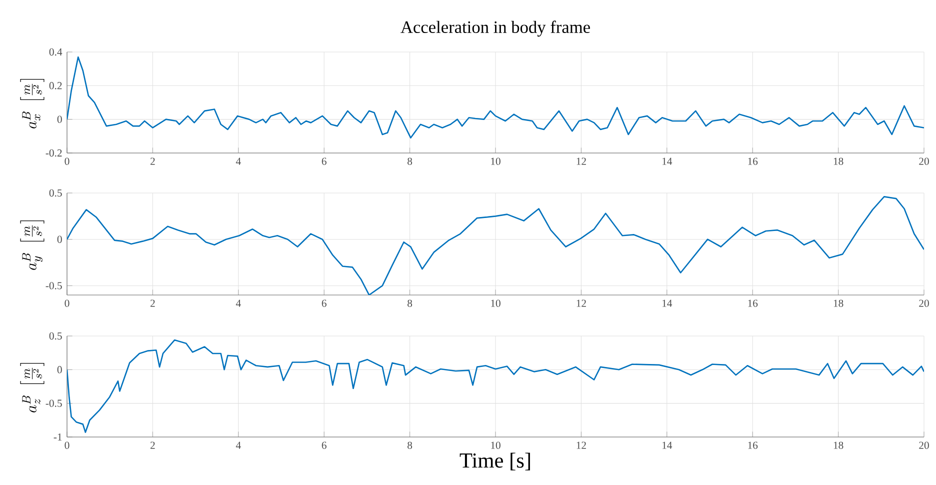 This screenshot has width=936, height=485. I want to click on y-tick-label: -1, so click(58, 437).